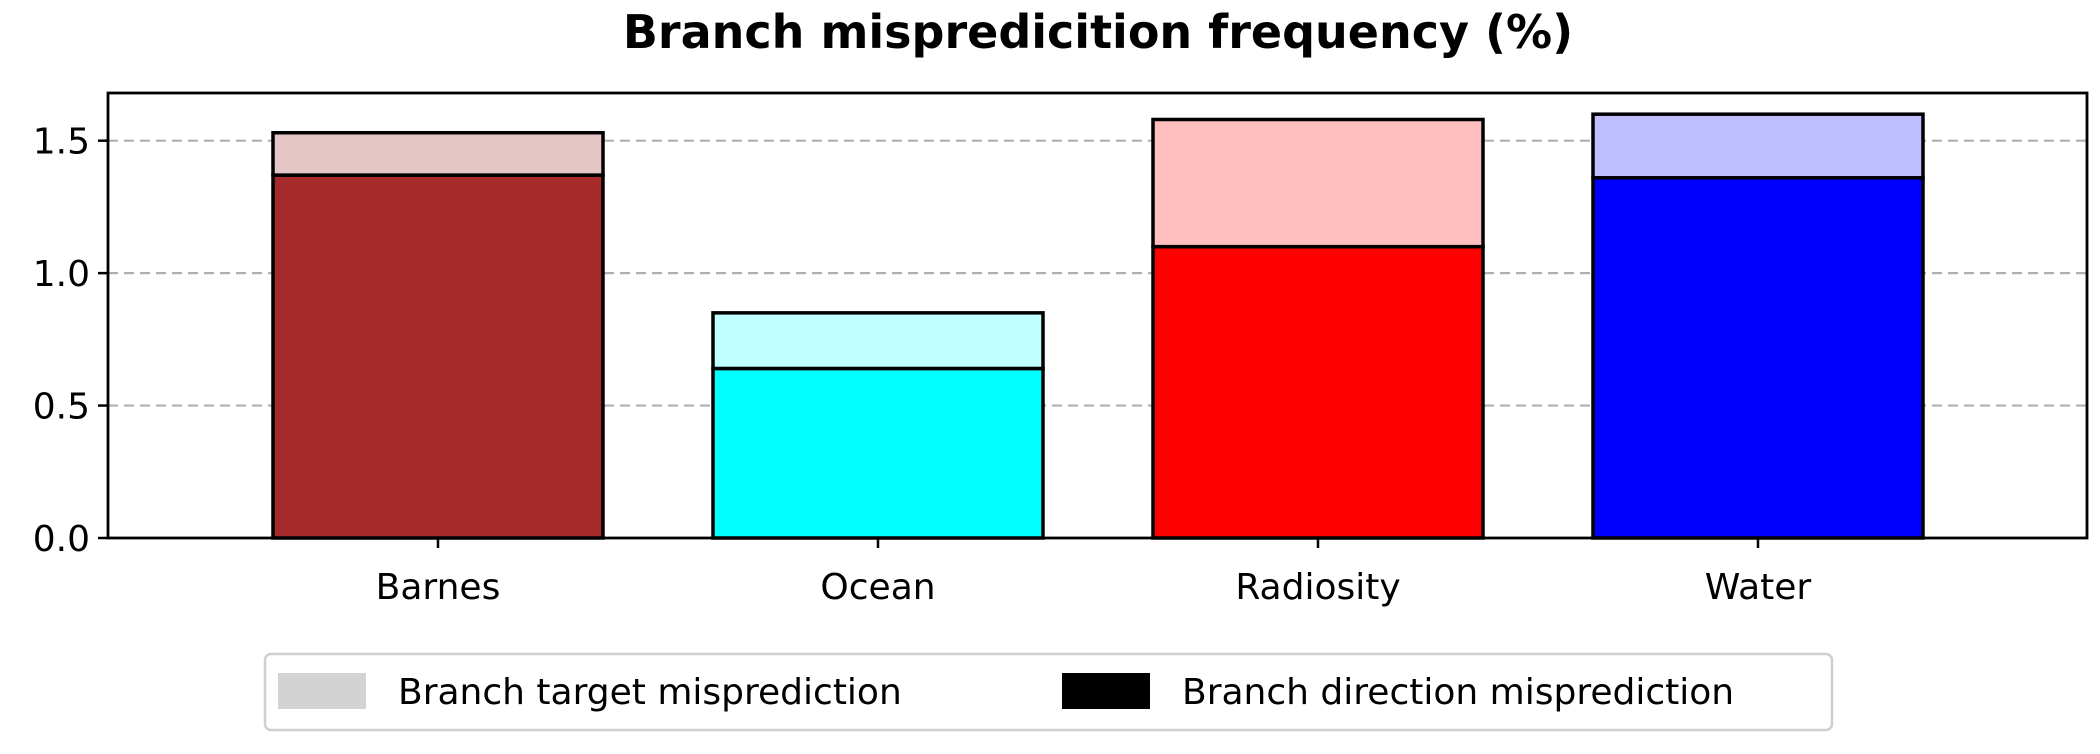  Describe the element at coordinates (438, 587) in the screenshot. I see `x-tick-label: Barnes` at that location.